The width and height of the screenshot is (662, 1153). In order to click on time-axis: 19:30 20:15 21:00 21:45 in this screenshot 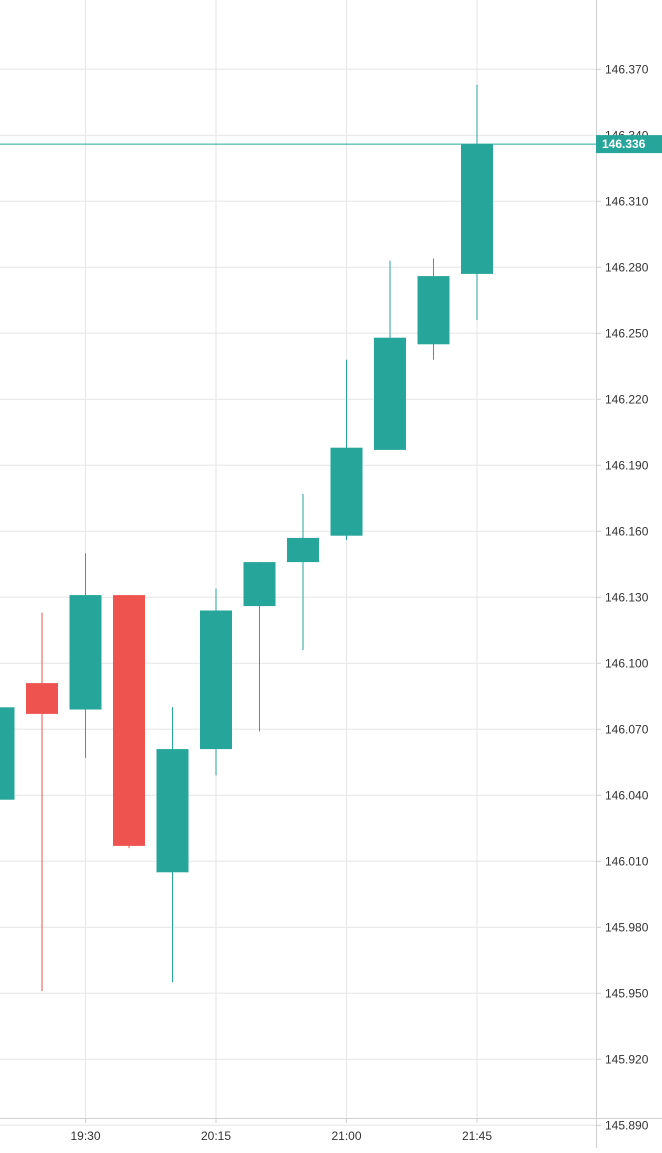, I will do `click(331, 1130)`.